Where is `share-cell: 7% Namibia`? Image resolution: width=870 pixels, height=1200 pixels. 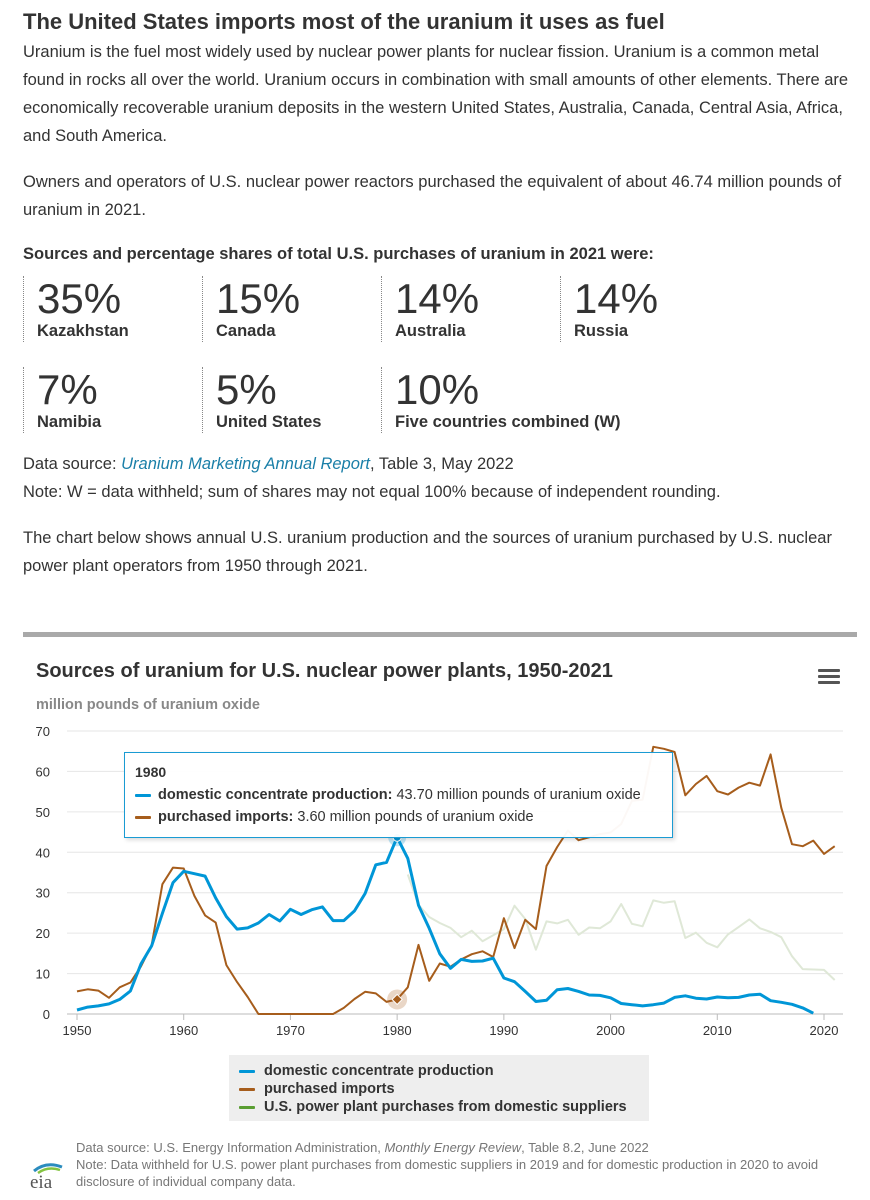
share-cell: 7% Namibia is located at coordinates (62, 400).